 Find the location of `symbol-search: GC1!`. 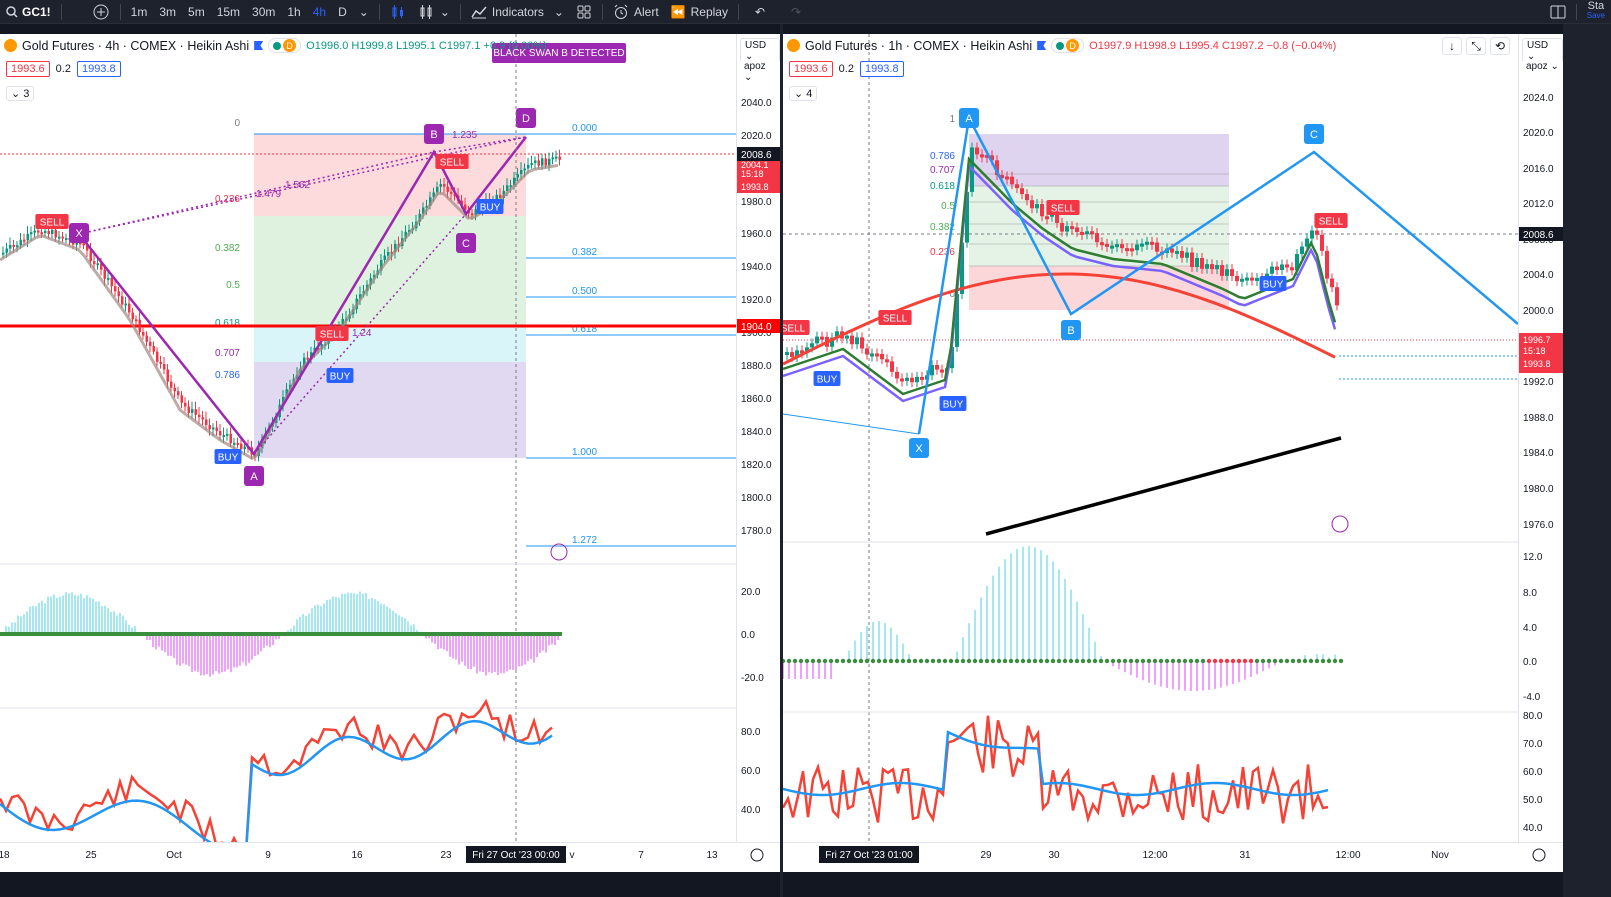

symbol-search: GC1! is located at coordinates (28, 12).